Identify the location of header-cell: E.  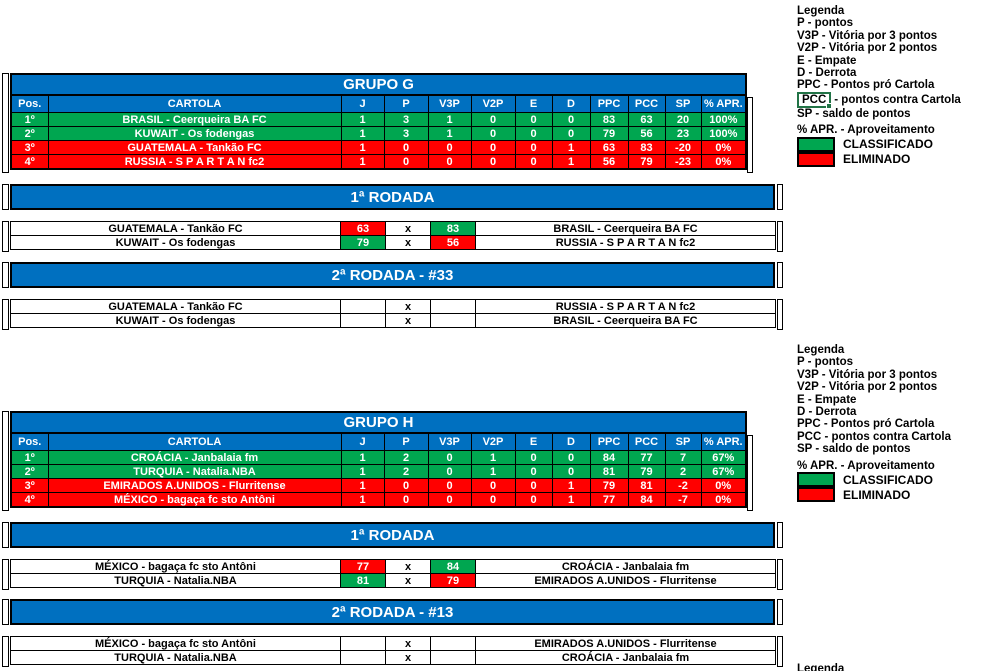
(533, 103).